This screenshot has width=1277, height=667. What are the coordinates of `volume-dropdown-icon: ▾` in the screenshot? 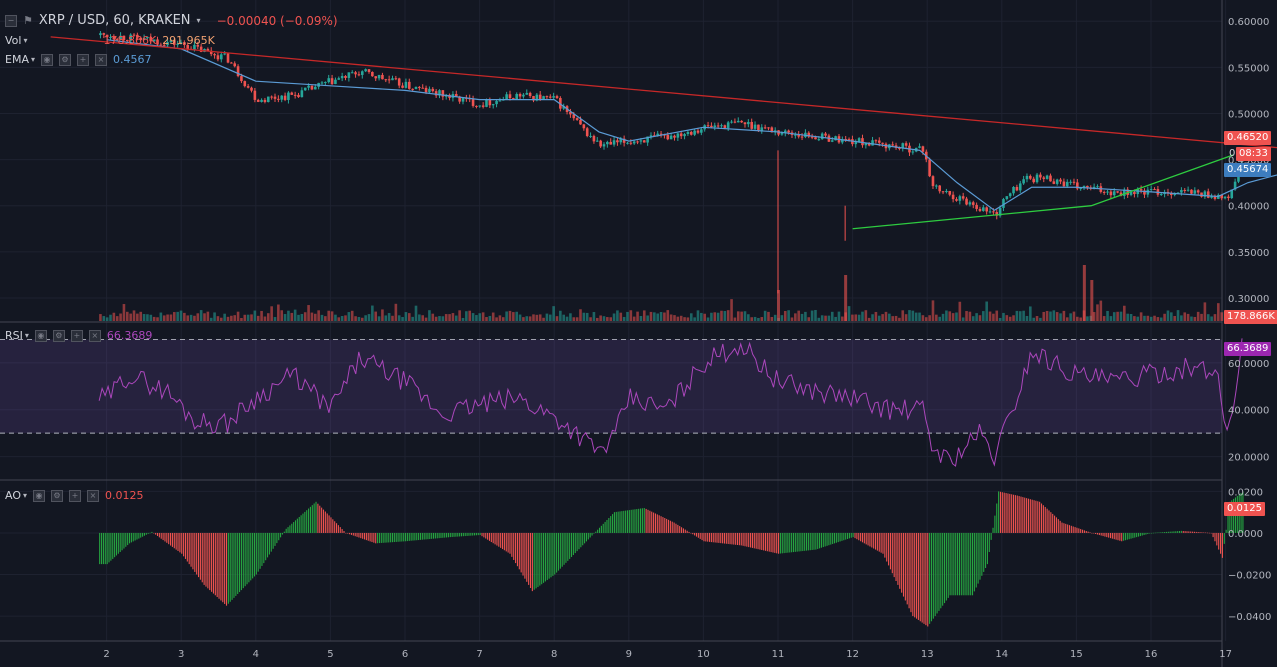 It's located at (25, 40).